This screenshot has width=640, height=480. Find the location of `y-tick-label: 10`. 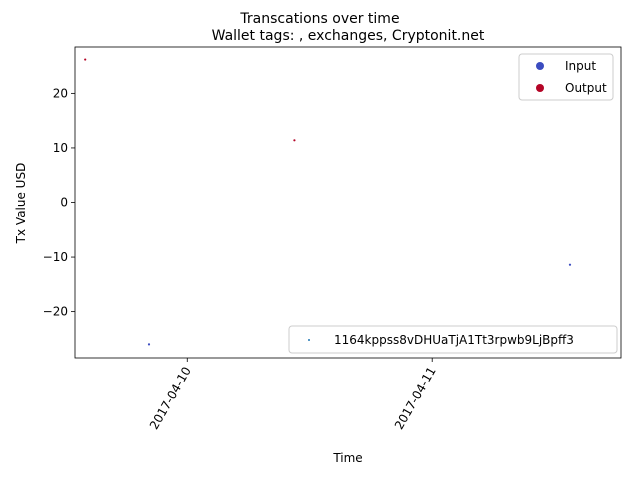

y-tick-label: 10 is located at coordinates (60, 148).